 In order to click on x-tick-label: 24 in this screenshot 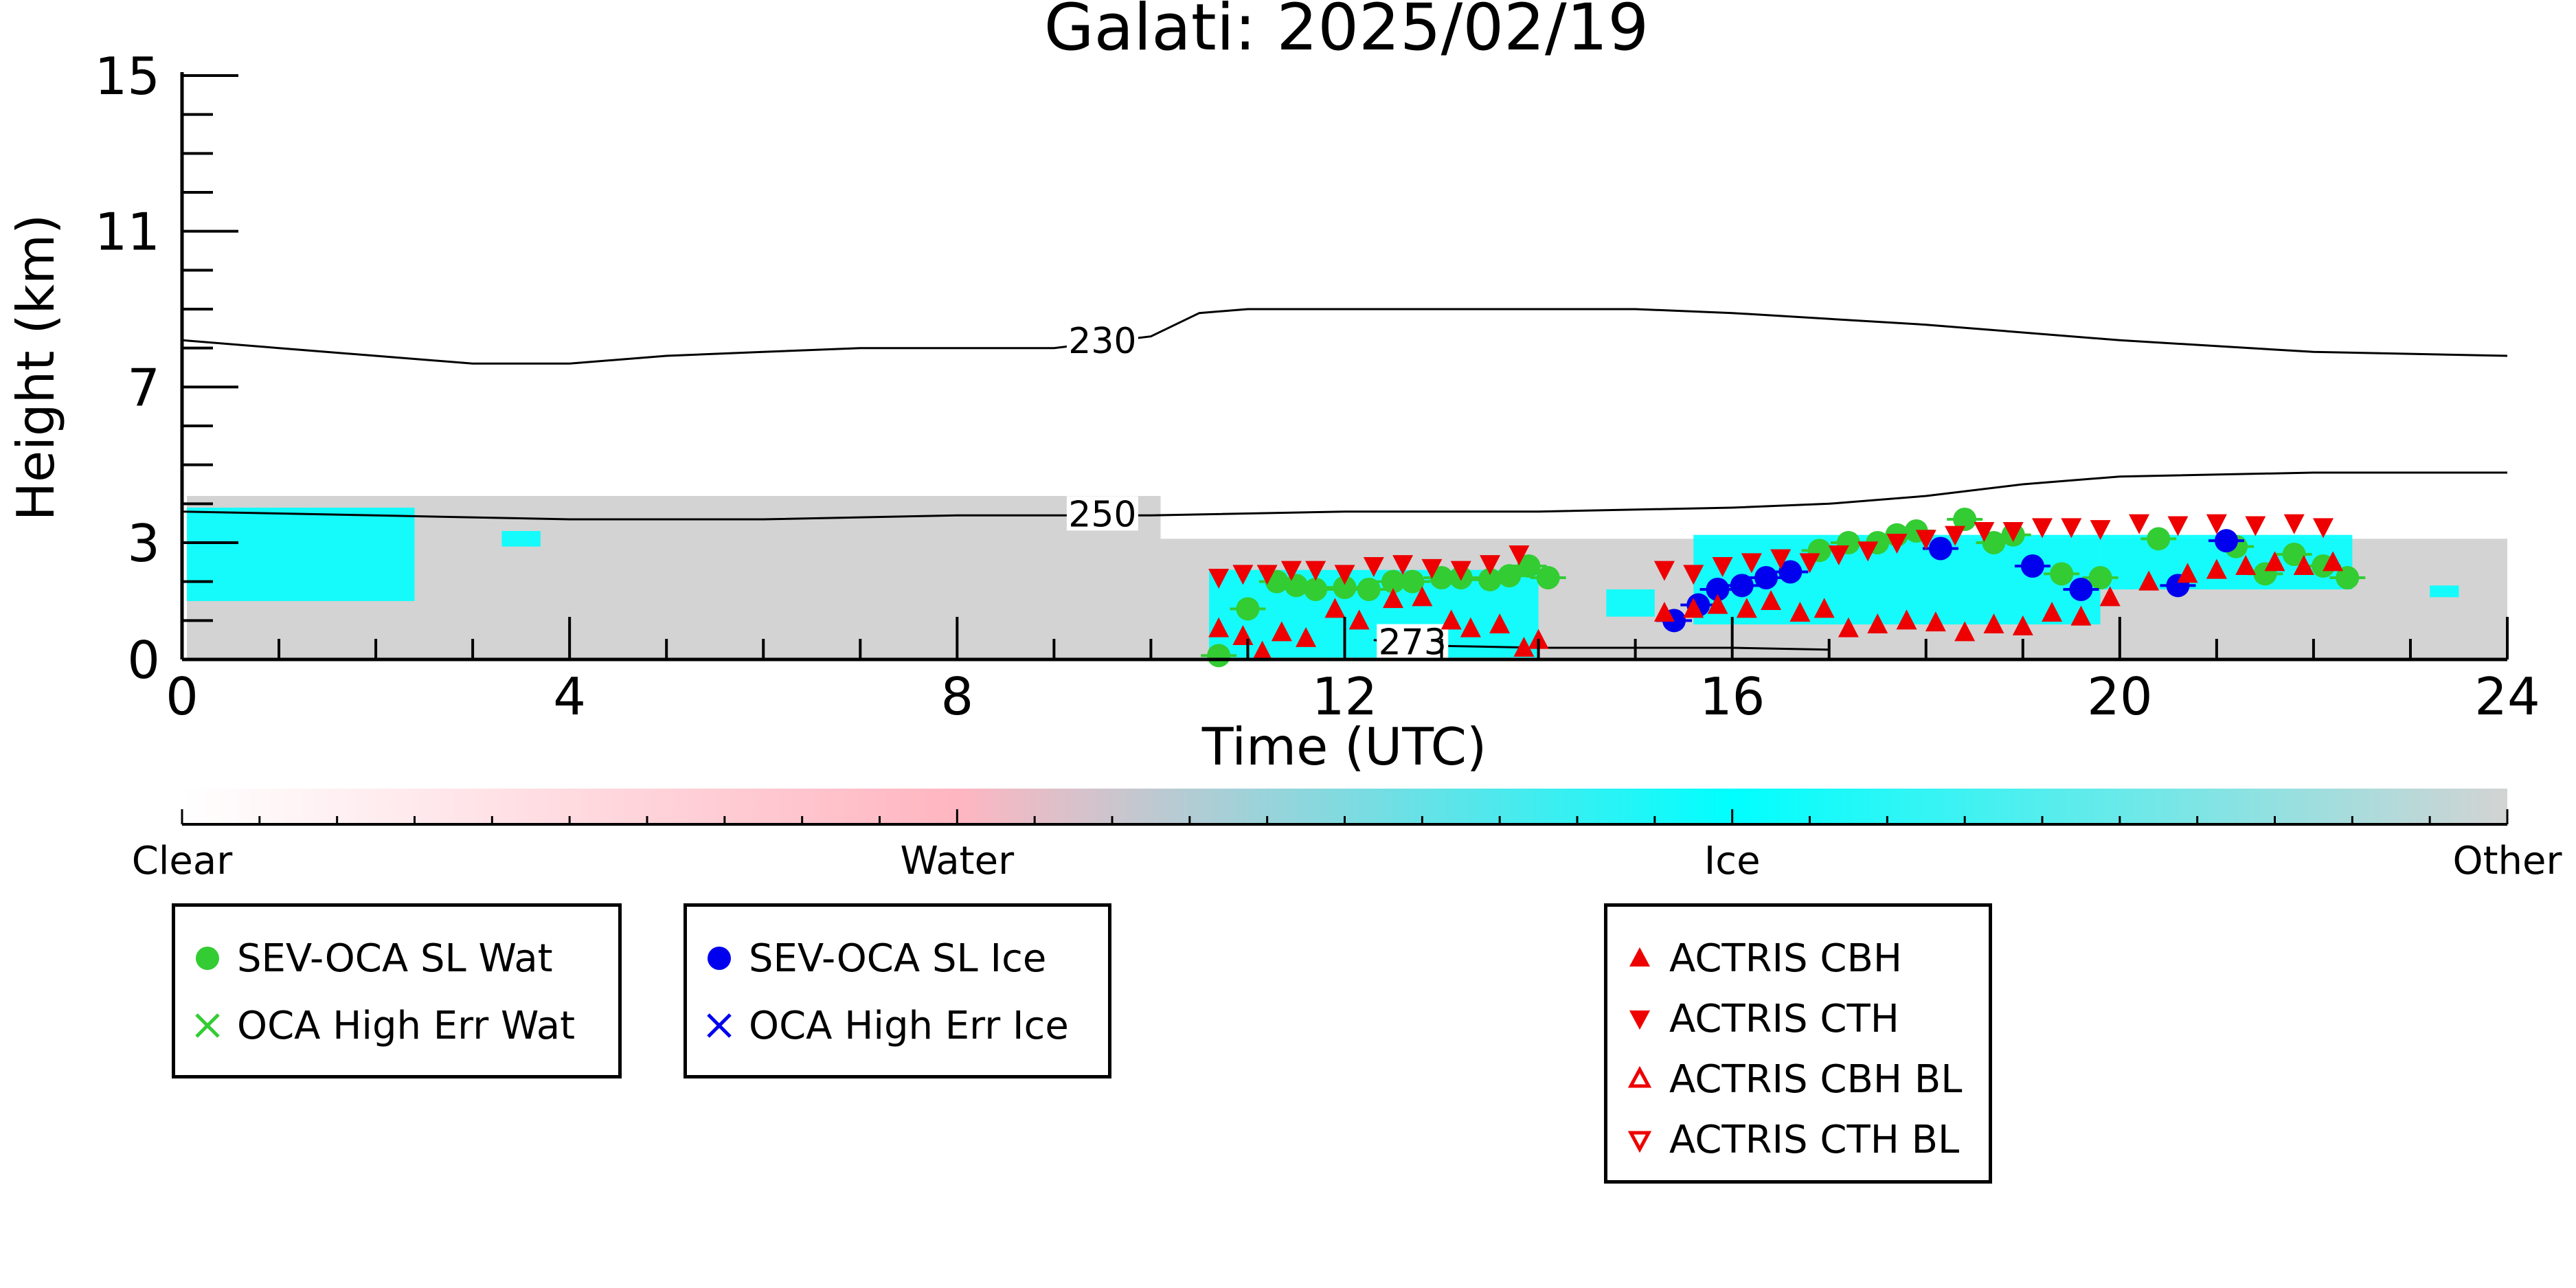, I will do `click(2507, 696)`.